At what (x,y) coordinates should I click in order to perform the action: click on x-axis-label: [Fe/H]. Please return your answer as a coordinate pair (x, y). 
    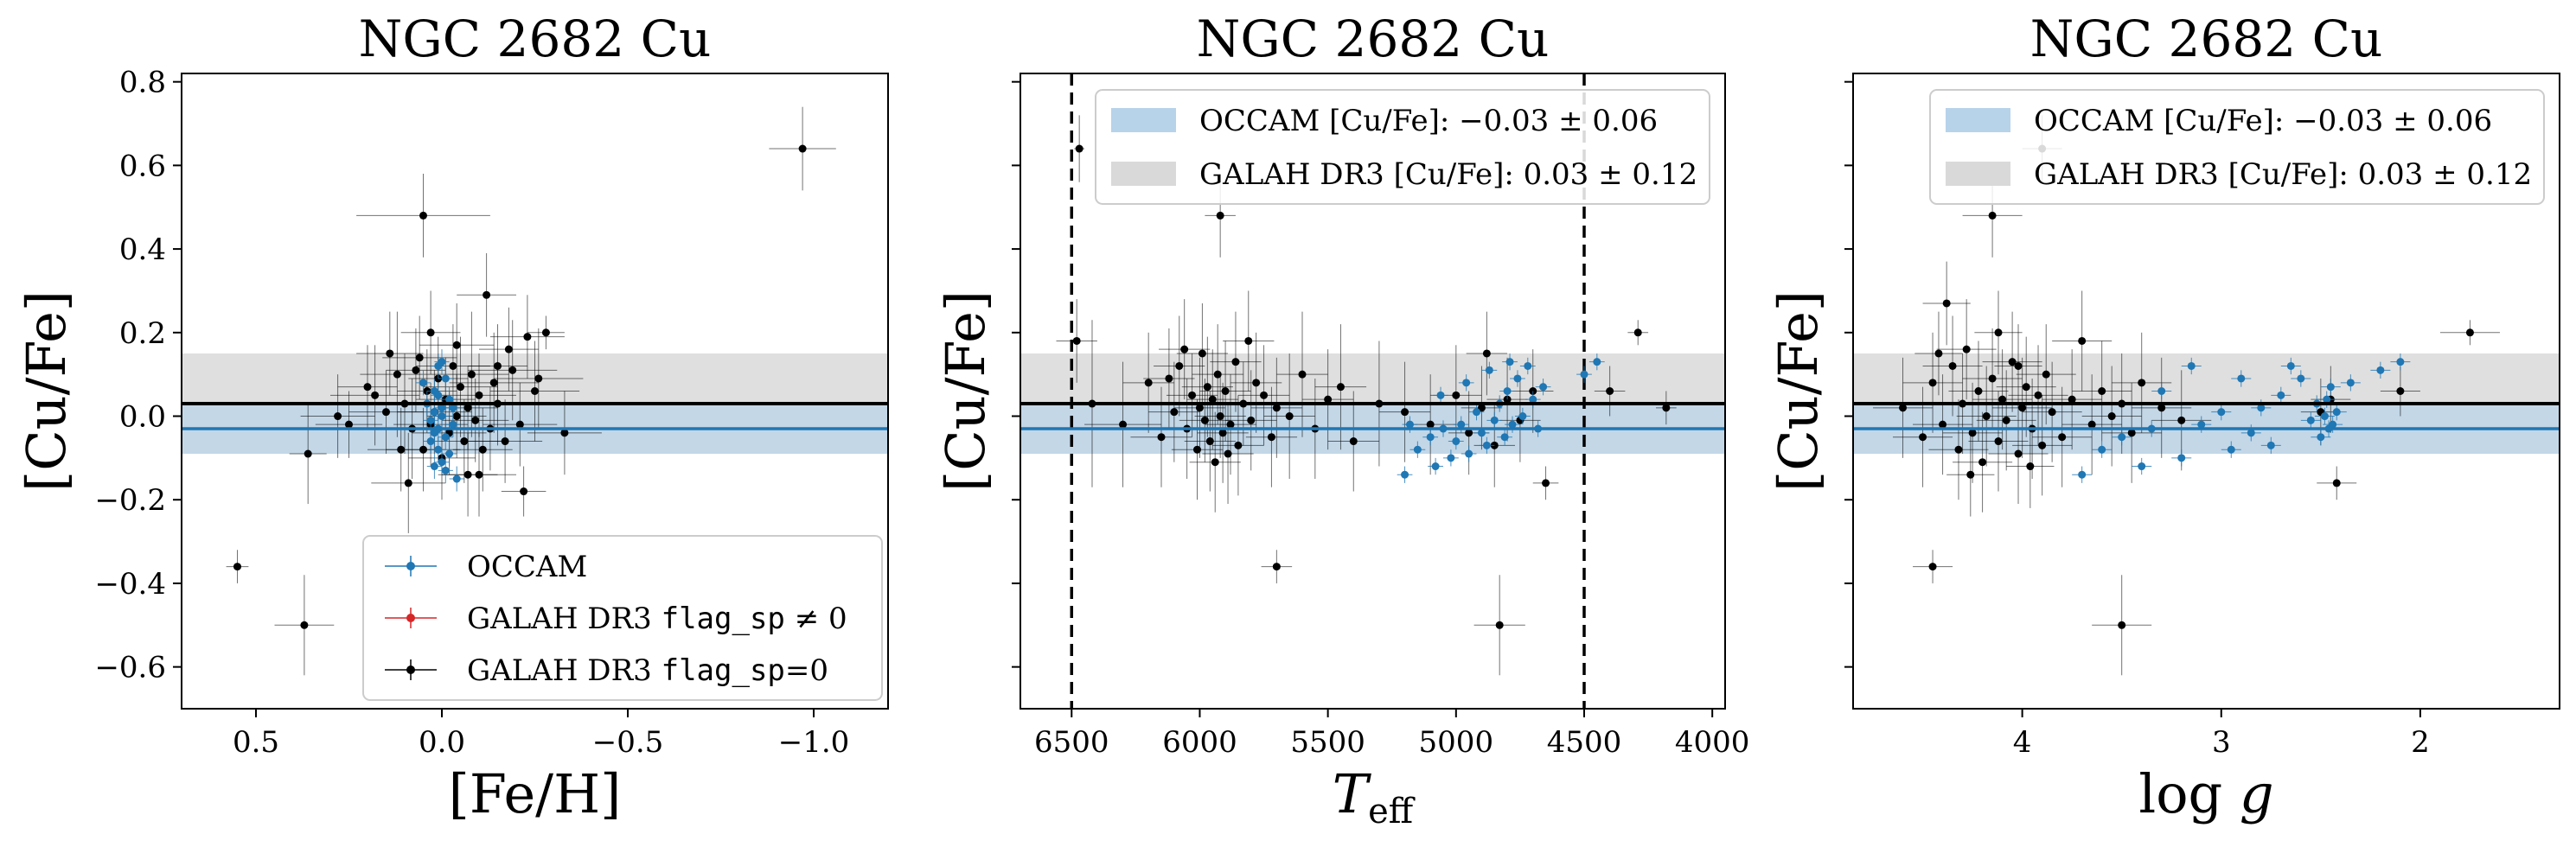
    Looking at the image, I should click on (536, 793).